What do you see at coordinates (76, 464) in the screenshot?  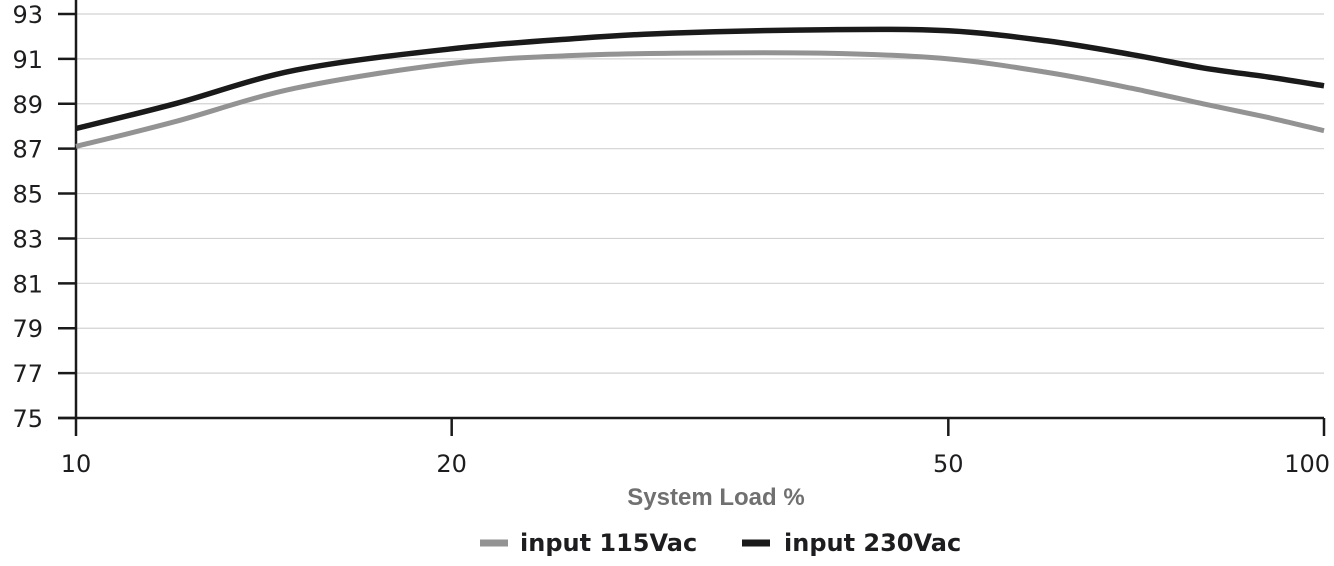 I see `xtick-label-10: 10` at bounding box center [76, 464].